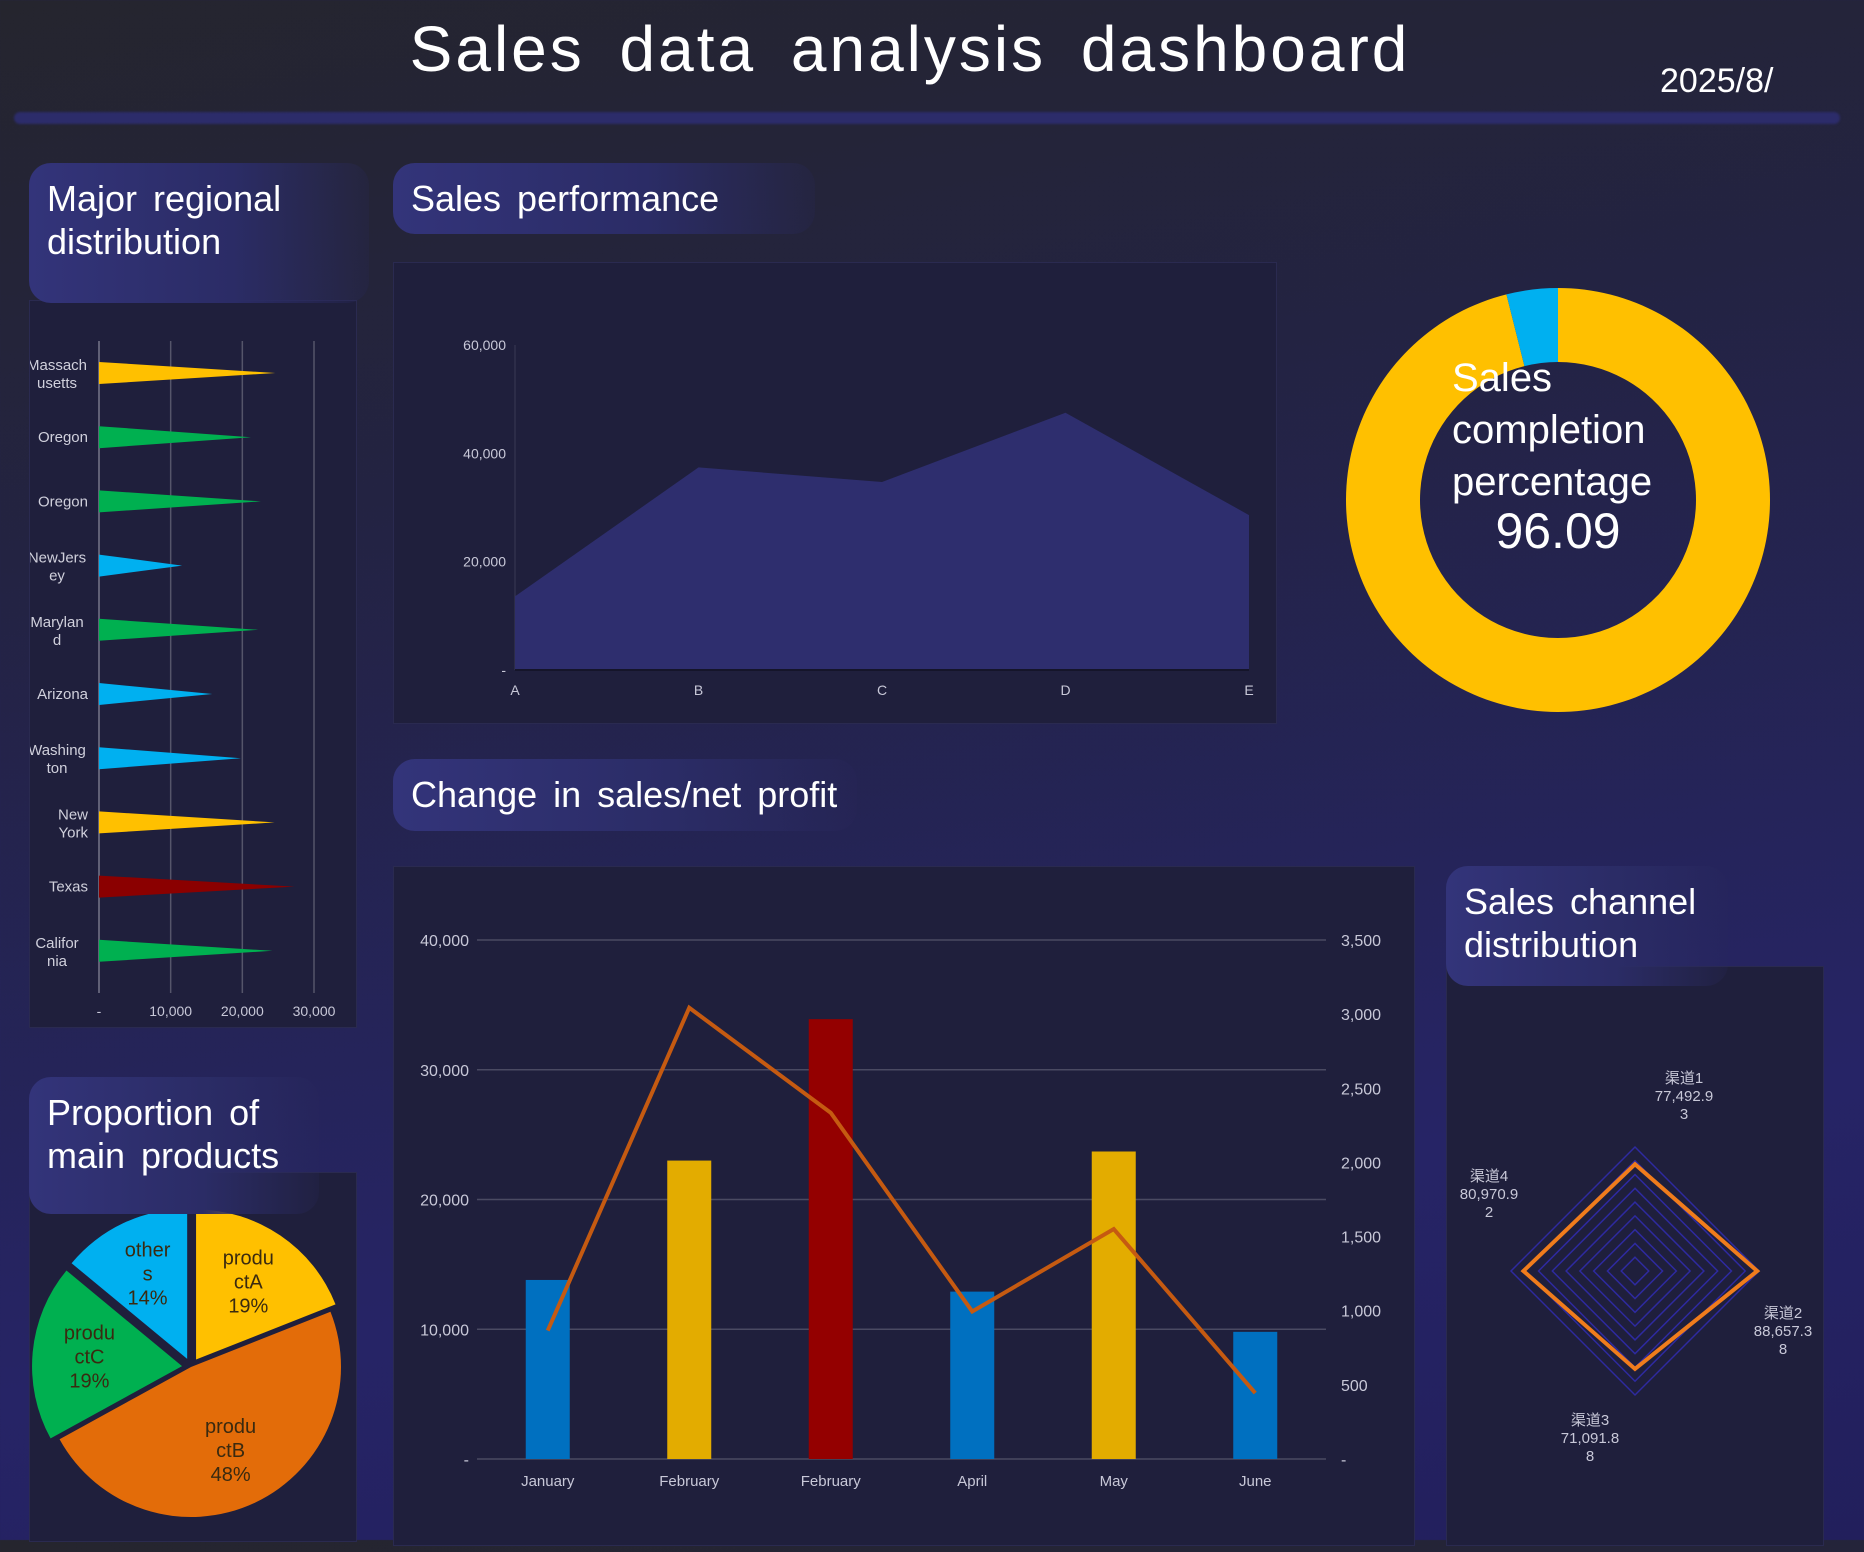  I want to click on regional-title: Major regional distribution, so click(199, 233).